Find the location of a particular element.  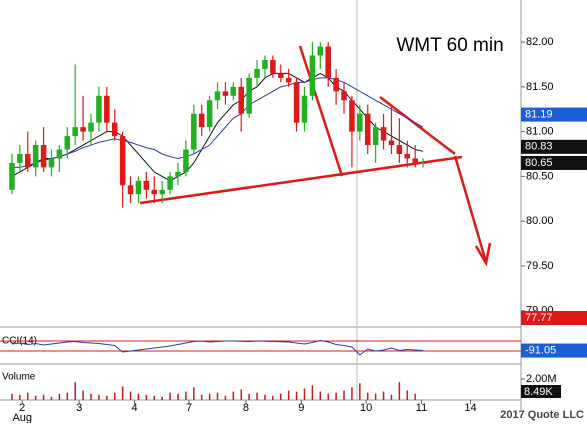

panel-label: Volume is located at coordinates (19, 377).